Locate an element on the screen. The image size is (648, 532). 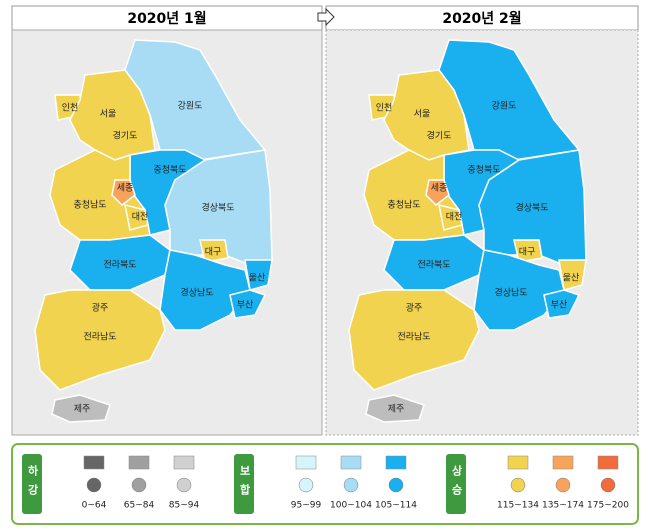
header: 2020년 1월 is located at coordinates (166, 18).